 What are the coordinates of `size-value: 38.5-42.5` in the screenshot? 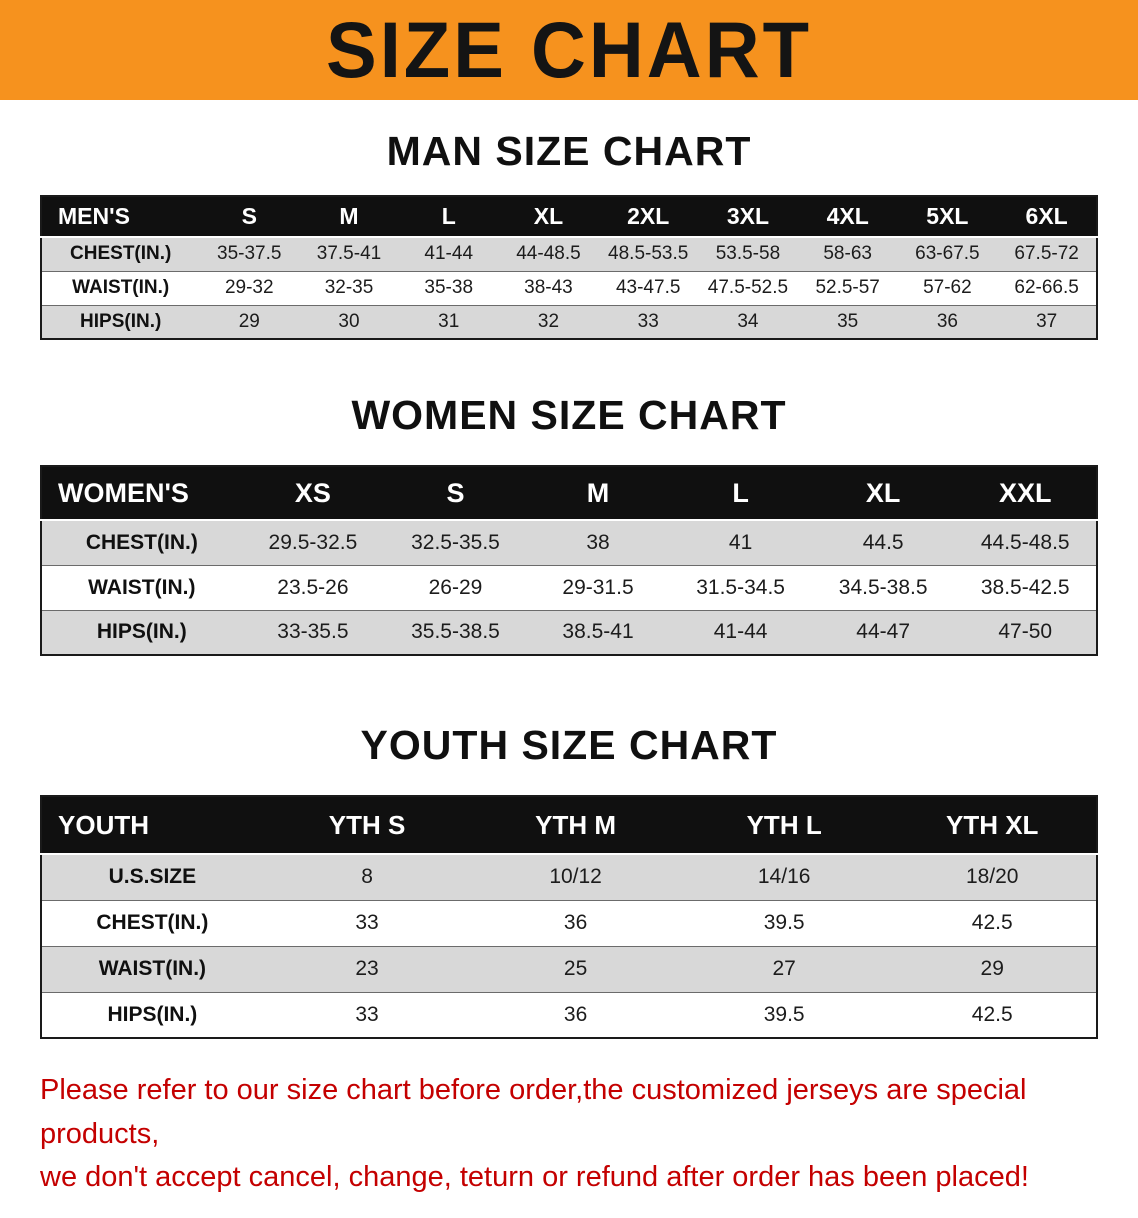 It's located at (1025, 587).